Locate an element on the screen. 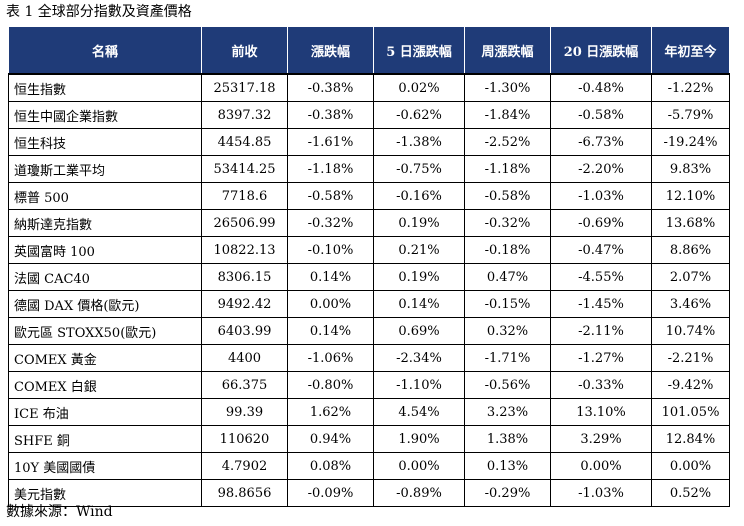 This screenshot has height=526, width=744. cell-5d-change: -1.10% is located at coordinates (419, 385).